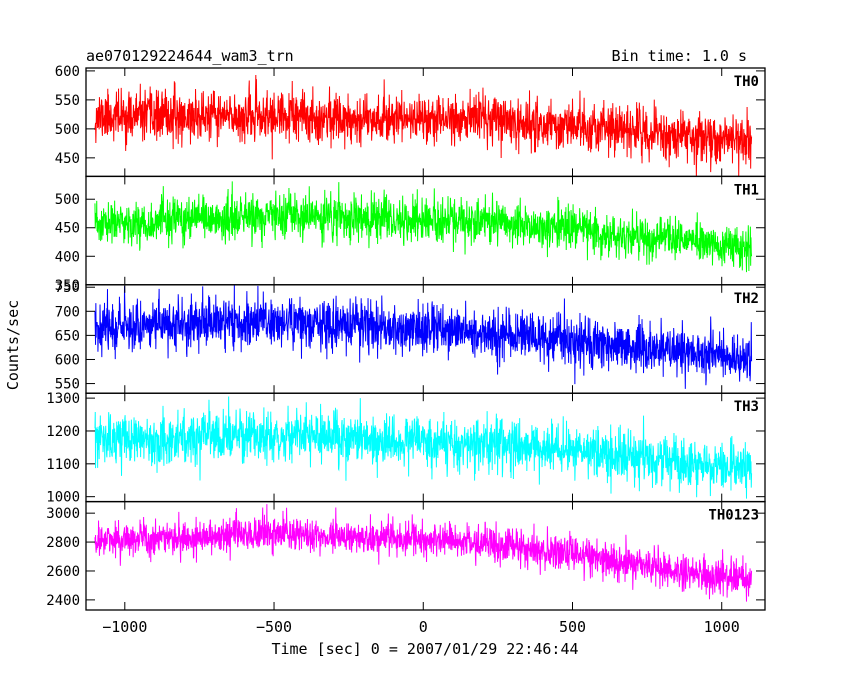  What do you see at coordinates (63, 572) in the screenshot?
I see `y-tick-label: 2600` at bounding box center [63, 572].